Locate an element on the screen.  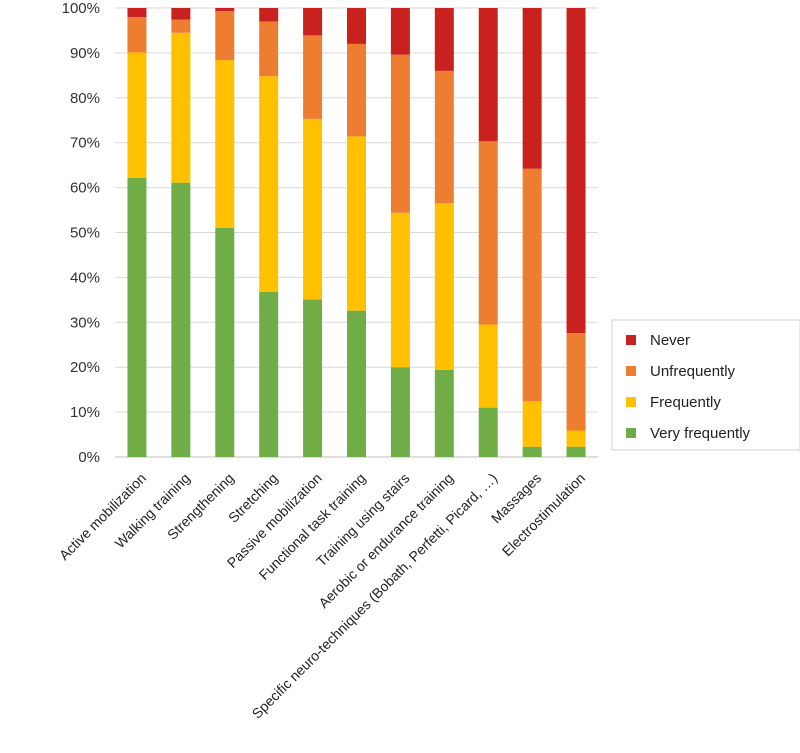
y-tick-label: 90% is located at coordinates (85, 53).